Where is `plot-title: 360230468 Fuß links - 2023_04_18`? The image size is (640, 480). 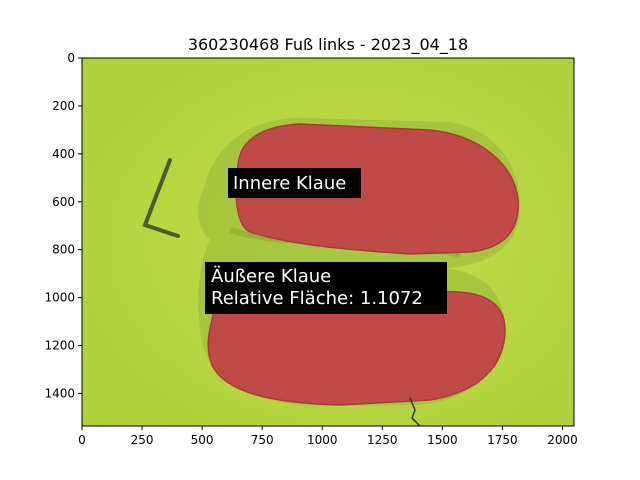 plot-title: 360230468 Fuß links - 2023_04_18 is located at coordinates (328, 45).